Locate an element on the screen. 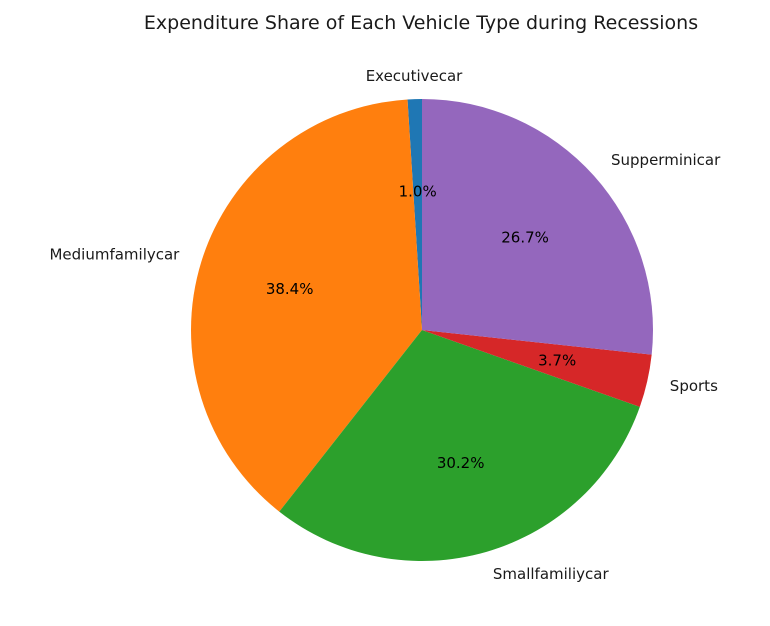 The height and width of the screenshot is (626, 770). slice-label-smallfamiliycar: Smallfamiliycar is located at coordinates (551, 574).